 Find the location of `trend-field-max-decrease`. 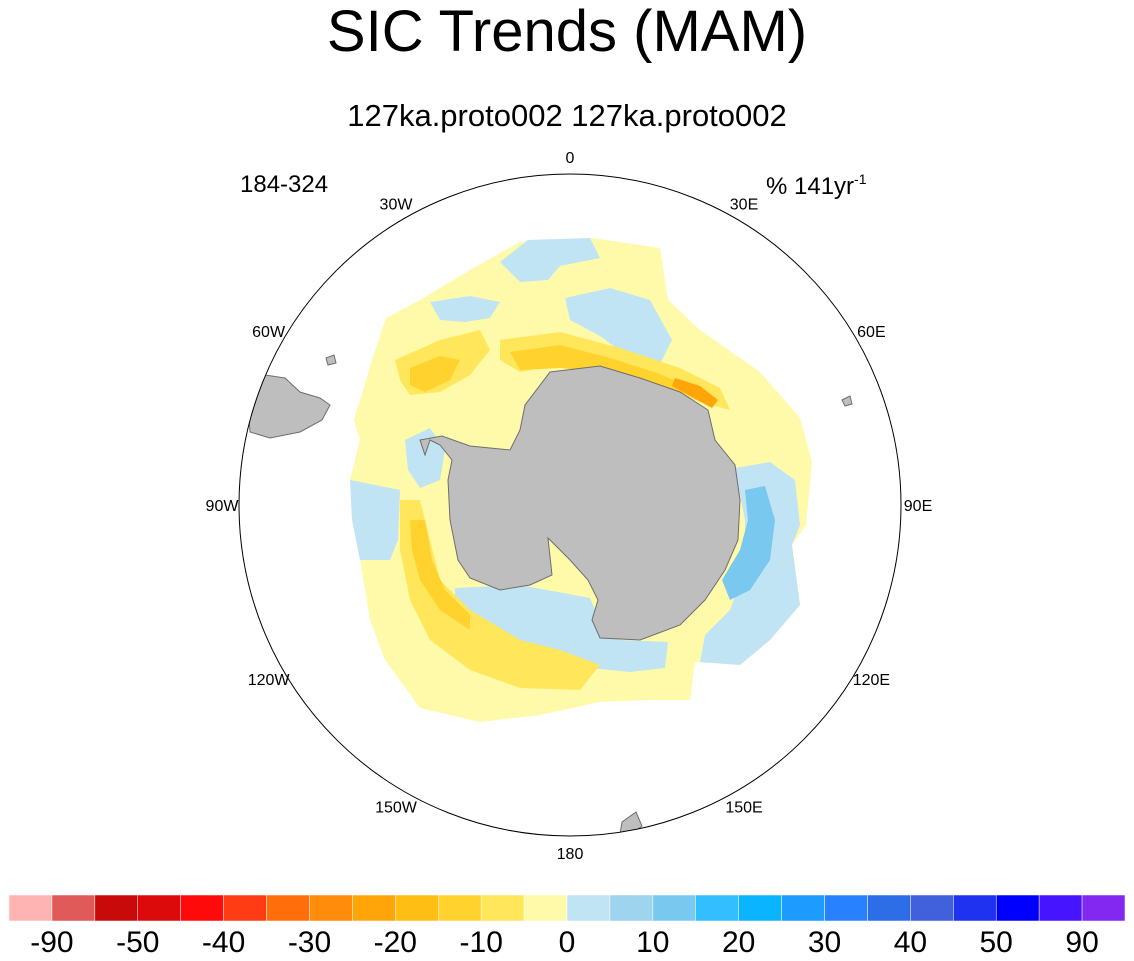

trend-field-max-decrease is located at coordinates (695, 393).